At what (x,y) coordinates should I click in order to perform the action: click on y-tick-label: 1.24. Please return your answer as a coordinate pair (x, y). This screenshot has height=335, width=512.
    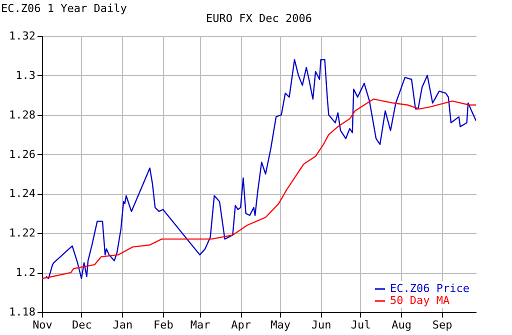
    Looking at the image, I should click on (22, 193).